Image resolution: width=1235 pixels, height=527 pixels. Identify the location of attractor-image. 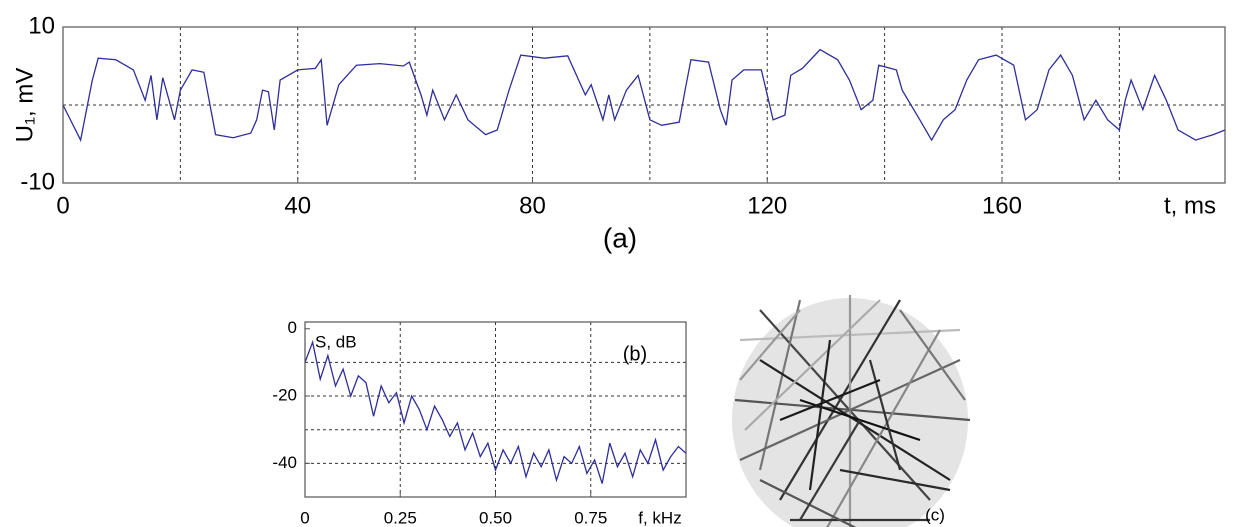
(851, 411).